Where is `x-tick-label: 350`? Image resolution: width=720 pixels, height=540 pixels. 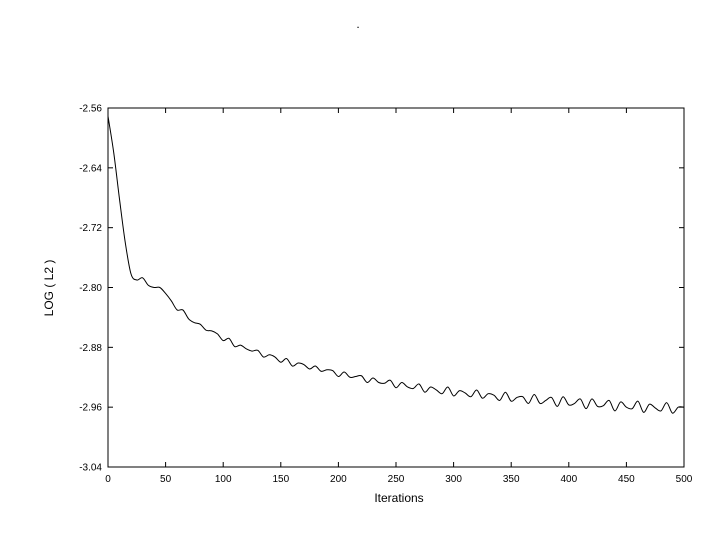 x-tick-label: 350 is located at coordinates (511, 479).